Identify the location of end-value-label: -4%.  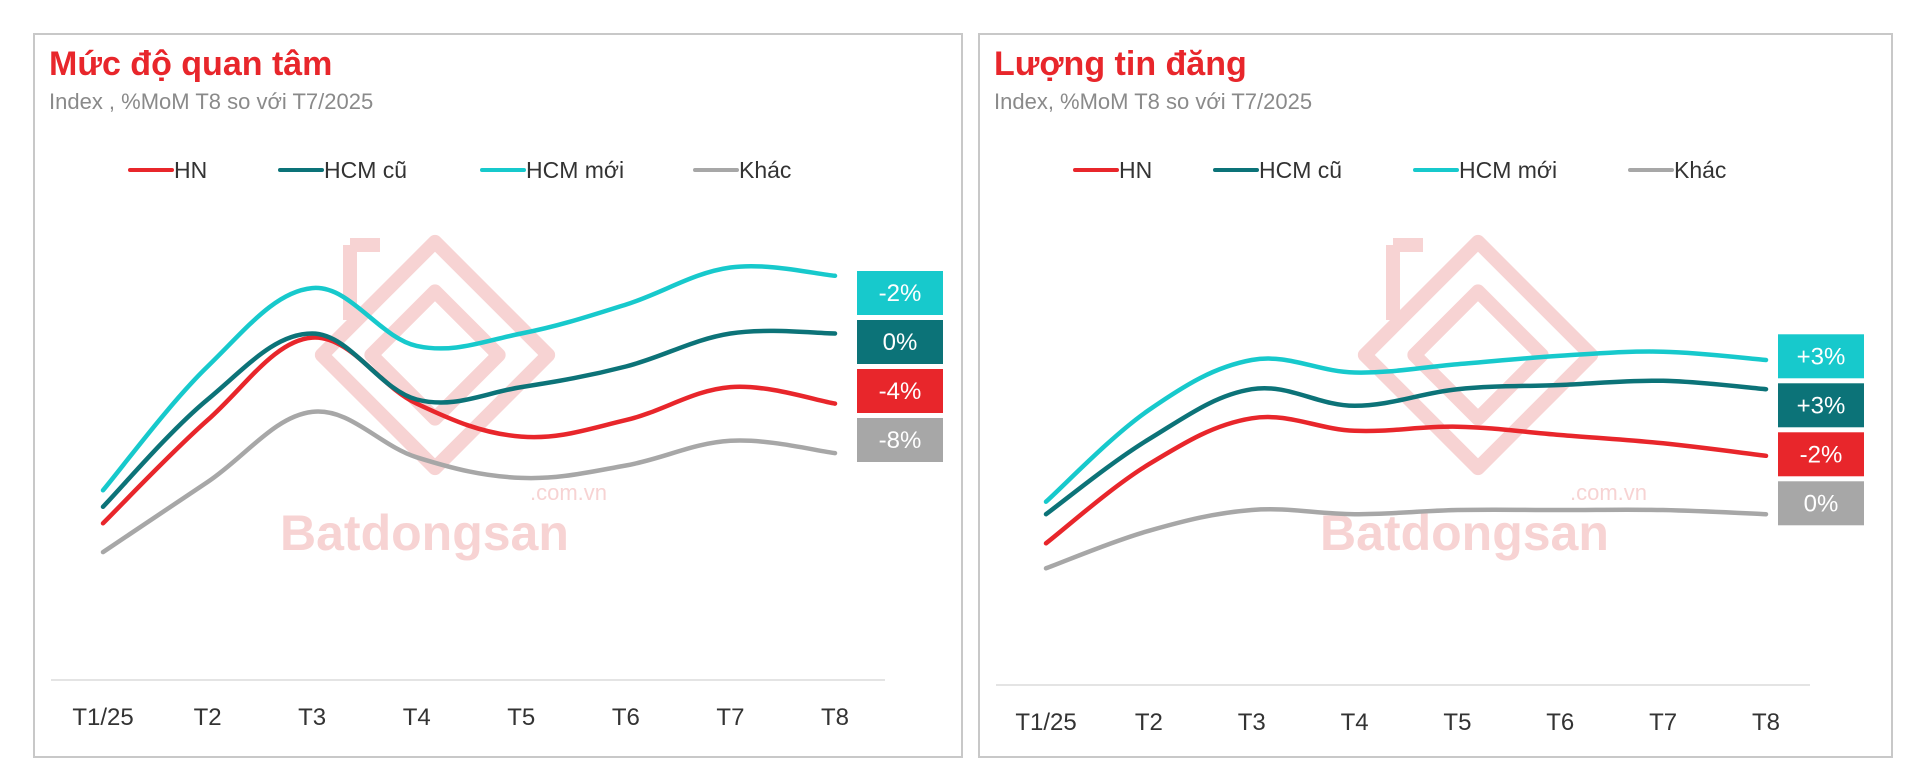
(900, 391).